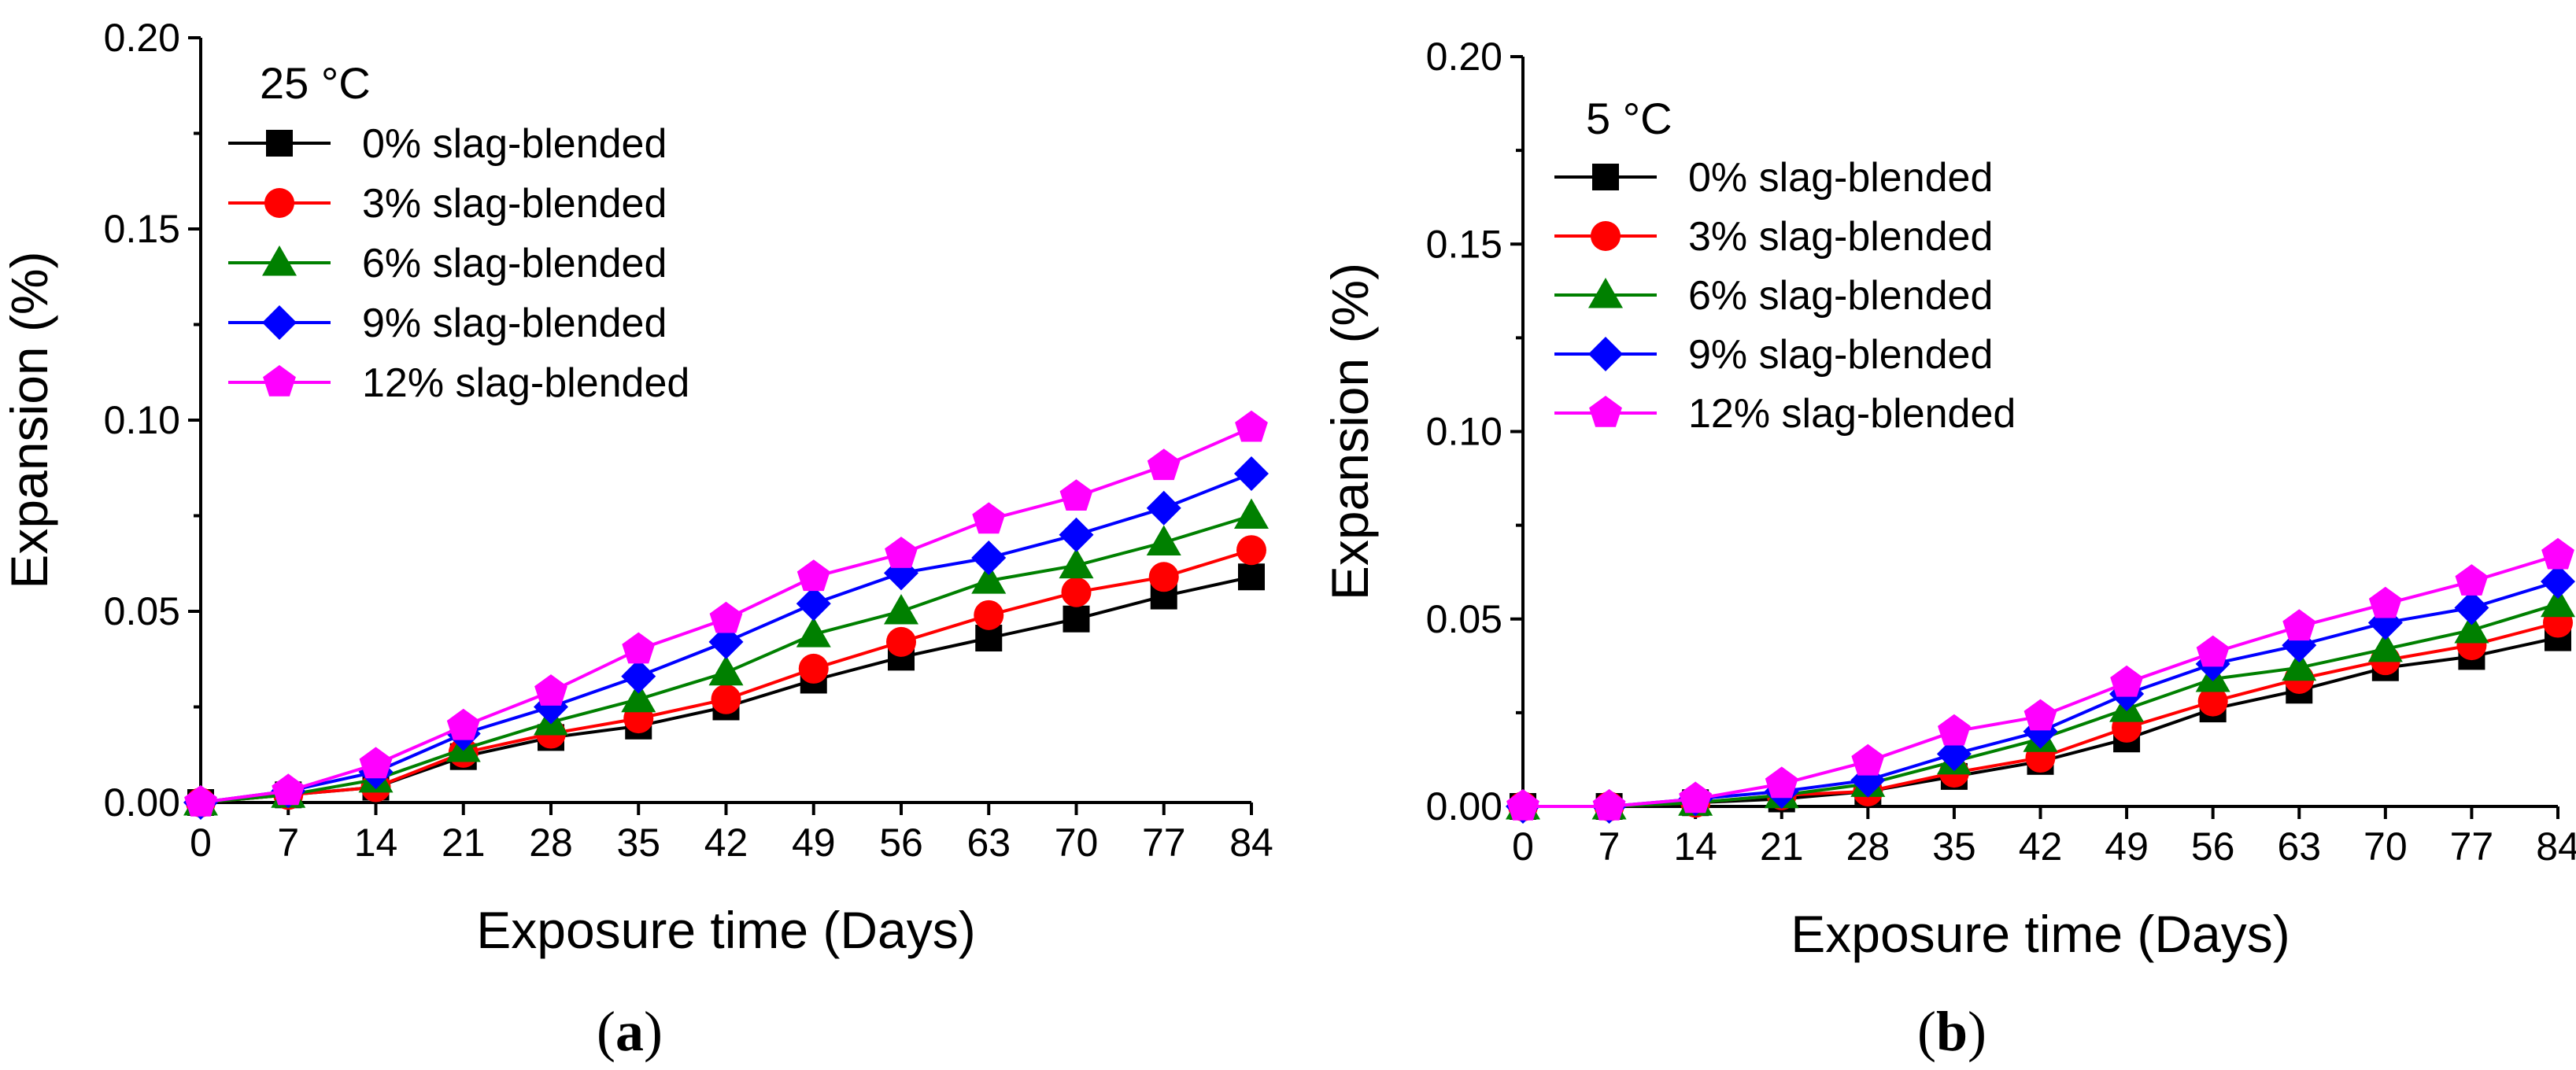  What do you see at coordinates (514, 144) in the screenshot?
I see `legend-label: 0% slag-blended` at bounding box center [514, 144].